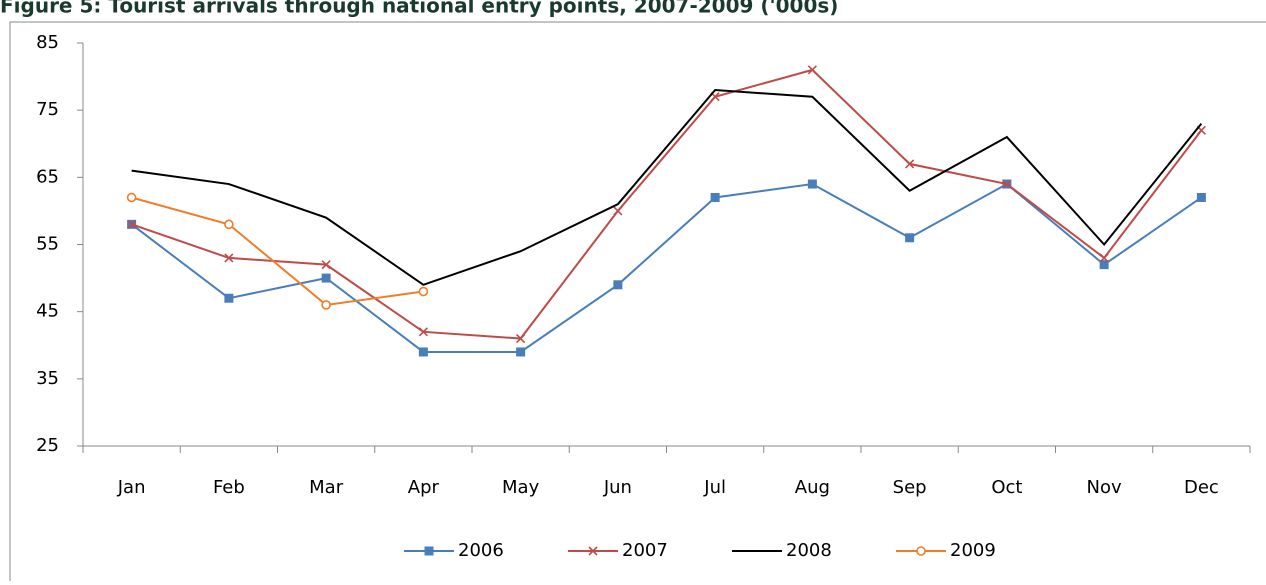 This screenshot has height=585, width=1266. What do you see at coordinates (47, 109) in the screenshot?
I see `y-tick-label: 75` at bounding box center [47, 109].